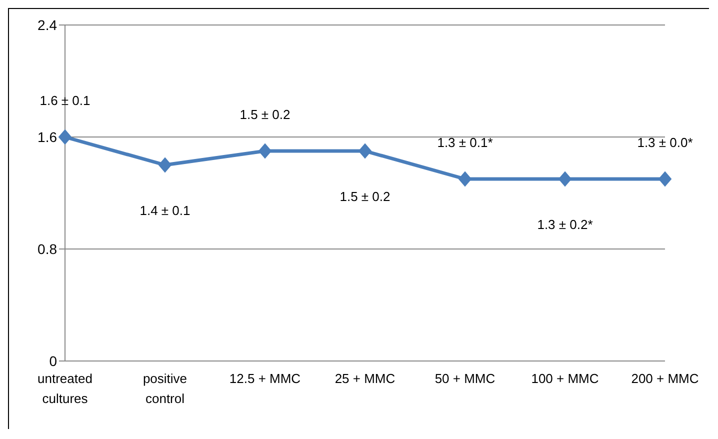 The image size is (718, 439). What do you see at coordinates (465, 378) in the screenshot?
I see `x-tick-label: 50 + MMC` at bounding box center [465, 378].